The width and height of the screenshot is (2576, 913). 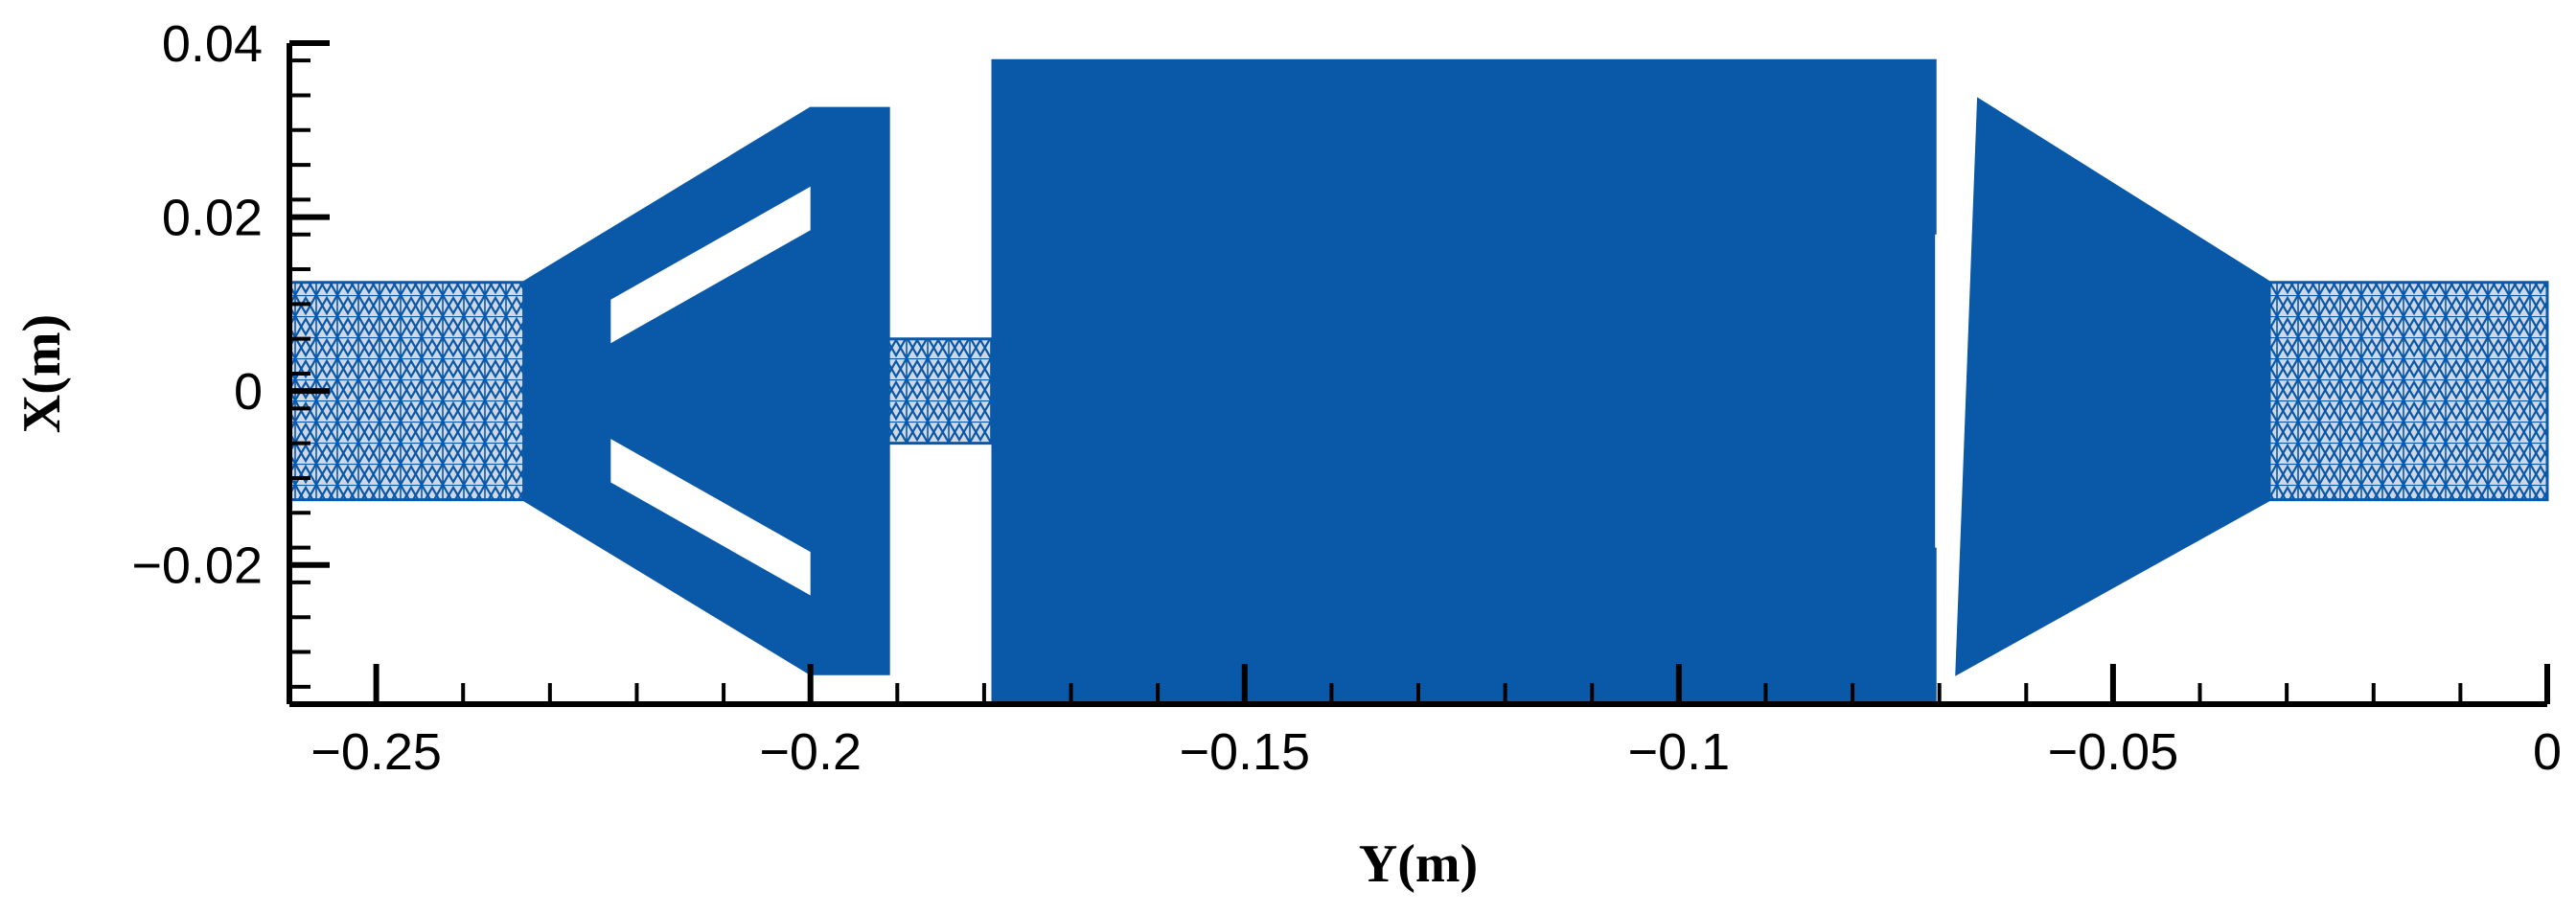 I want to click on x-tick-label: 0, so click(x=2547, y=752).